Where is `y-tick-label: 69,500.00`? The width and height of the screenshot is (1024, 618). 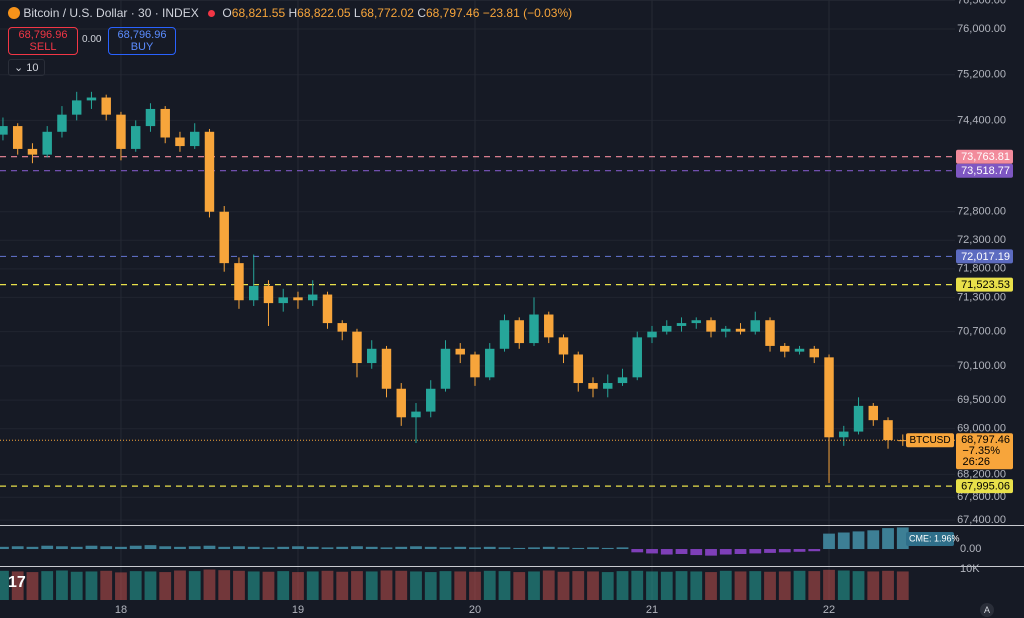
y-tick-label: 69,500.00 is located at coordinates (981, 400).